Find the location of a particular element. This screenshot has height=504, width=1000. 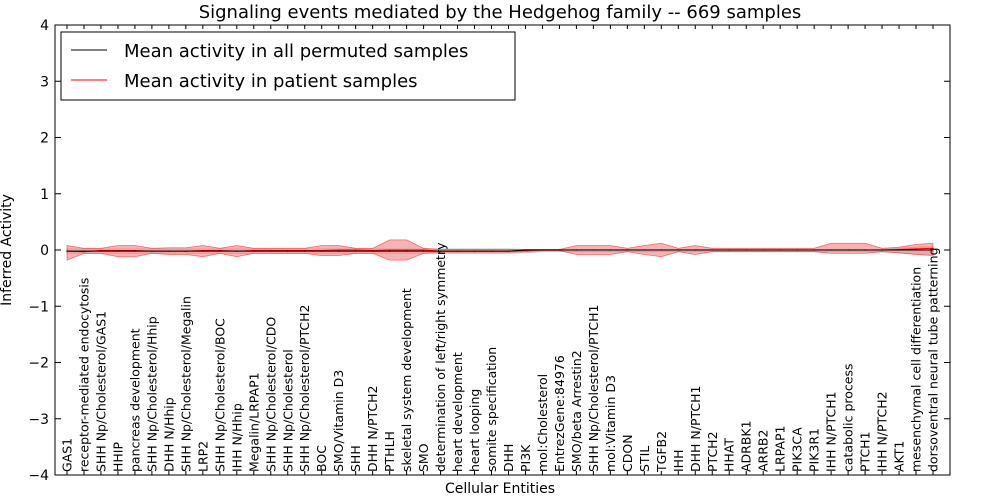

y-tick-label: −2 is located at coordinates (38, 364).